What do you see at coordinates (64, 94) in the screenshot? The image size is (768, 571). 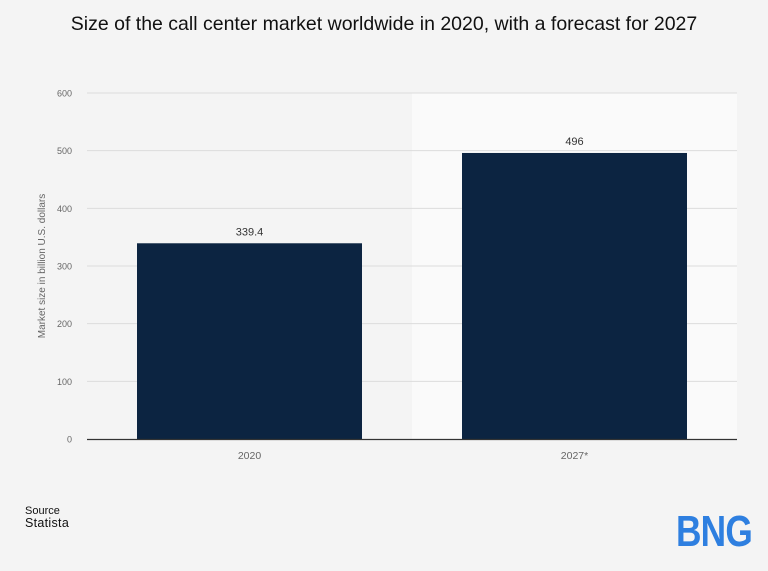 I see `y-tick-label: 600` at bounding box center [64, 94].